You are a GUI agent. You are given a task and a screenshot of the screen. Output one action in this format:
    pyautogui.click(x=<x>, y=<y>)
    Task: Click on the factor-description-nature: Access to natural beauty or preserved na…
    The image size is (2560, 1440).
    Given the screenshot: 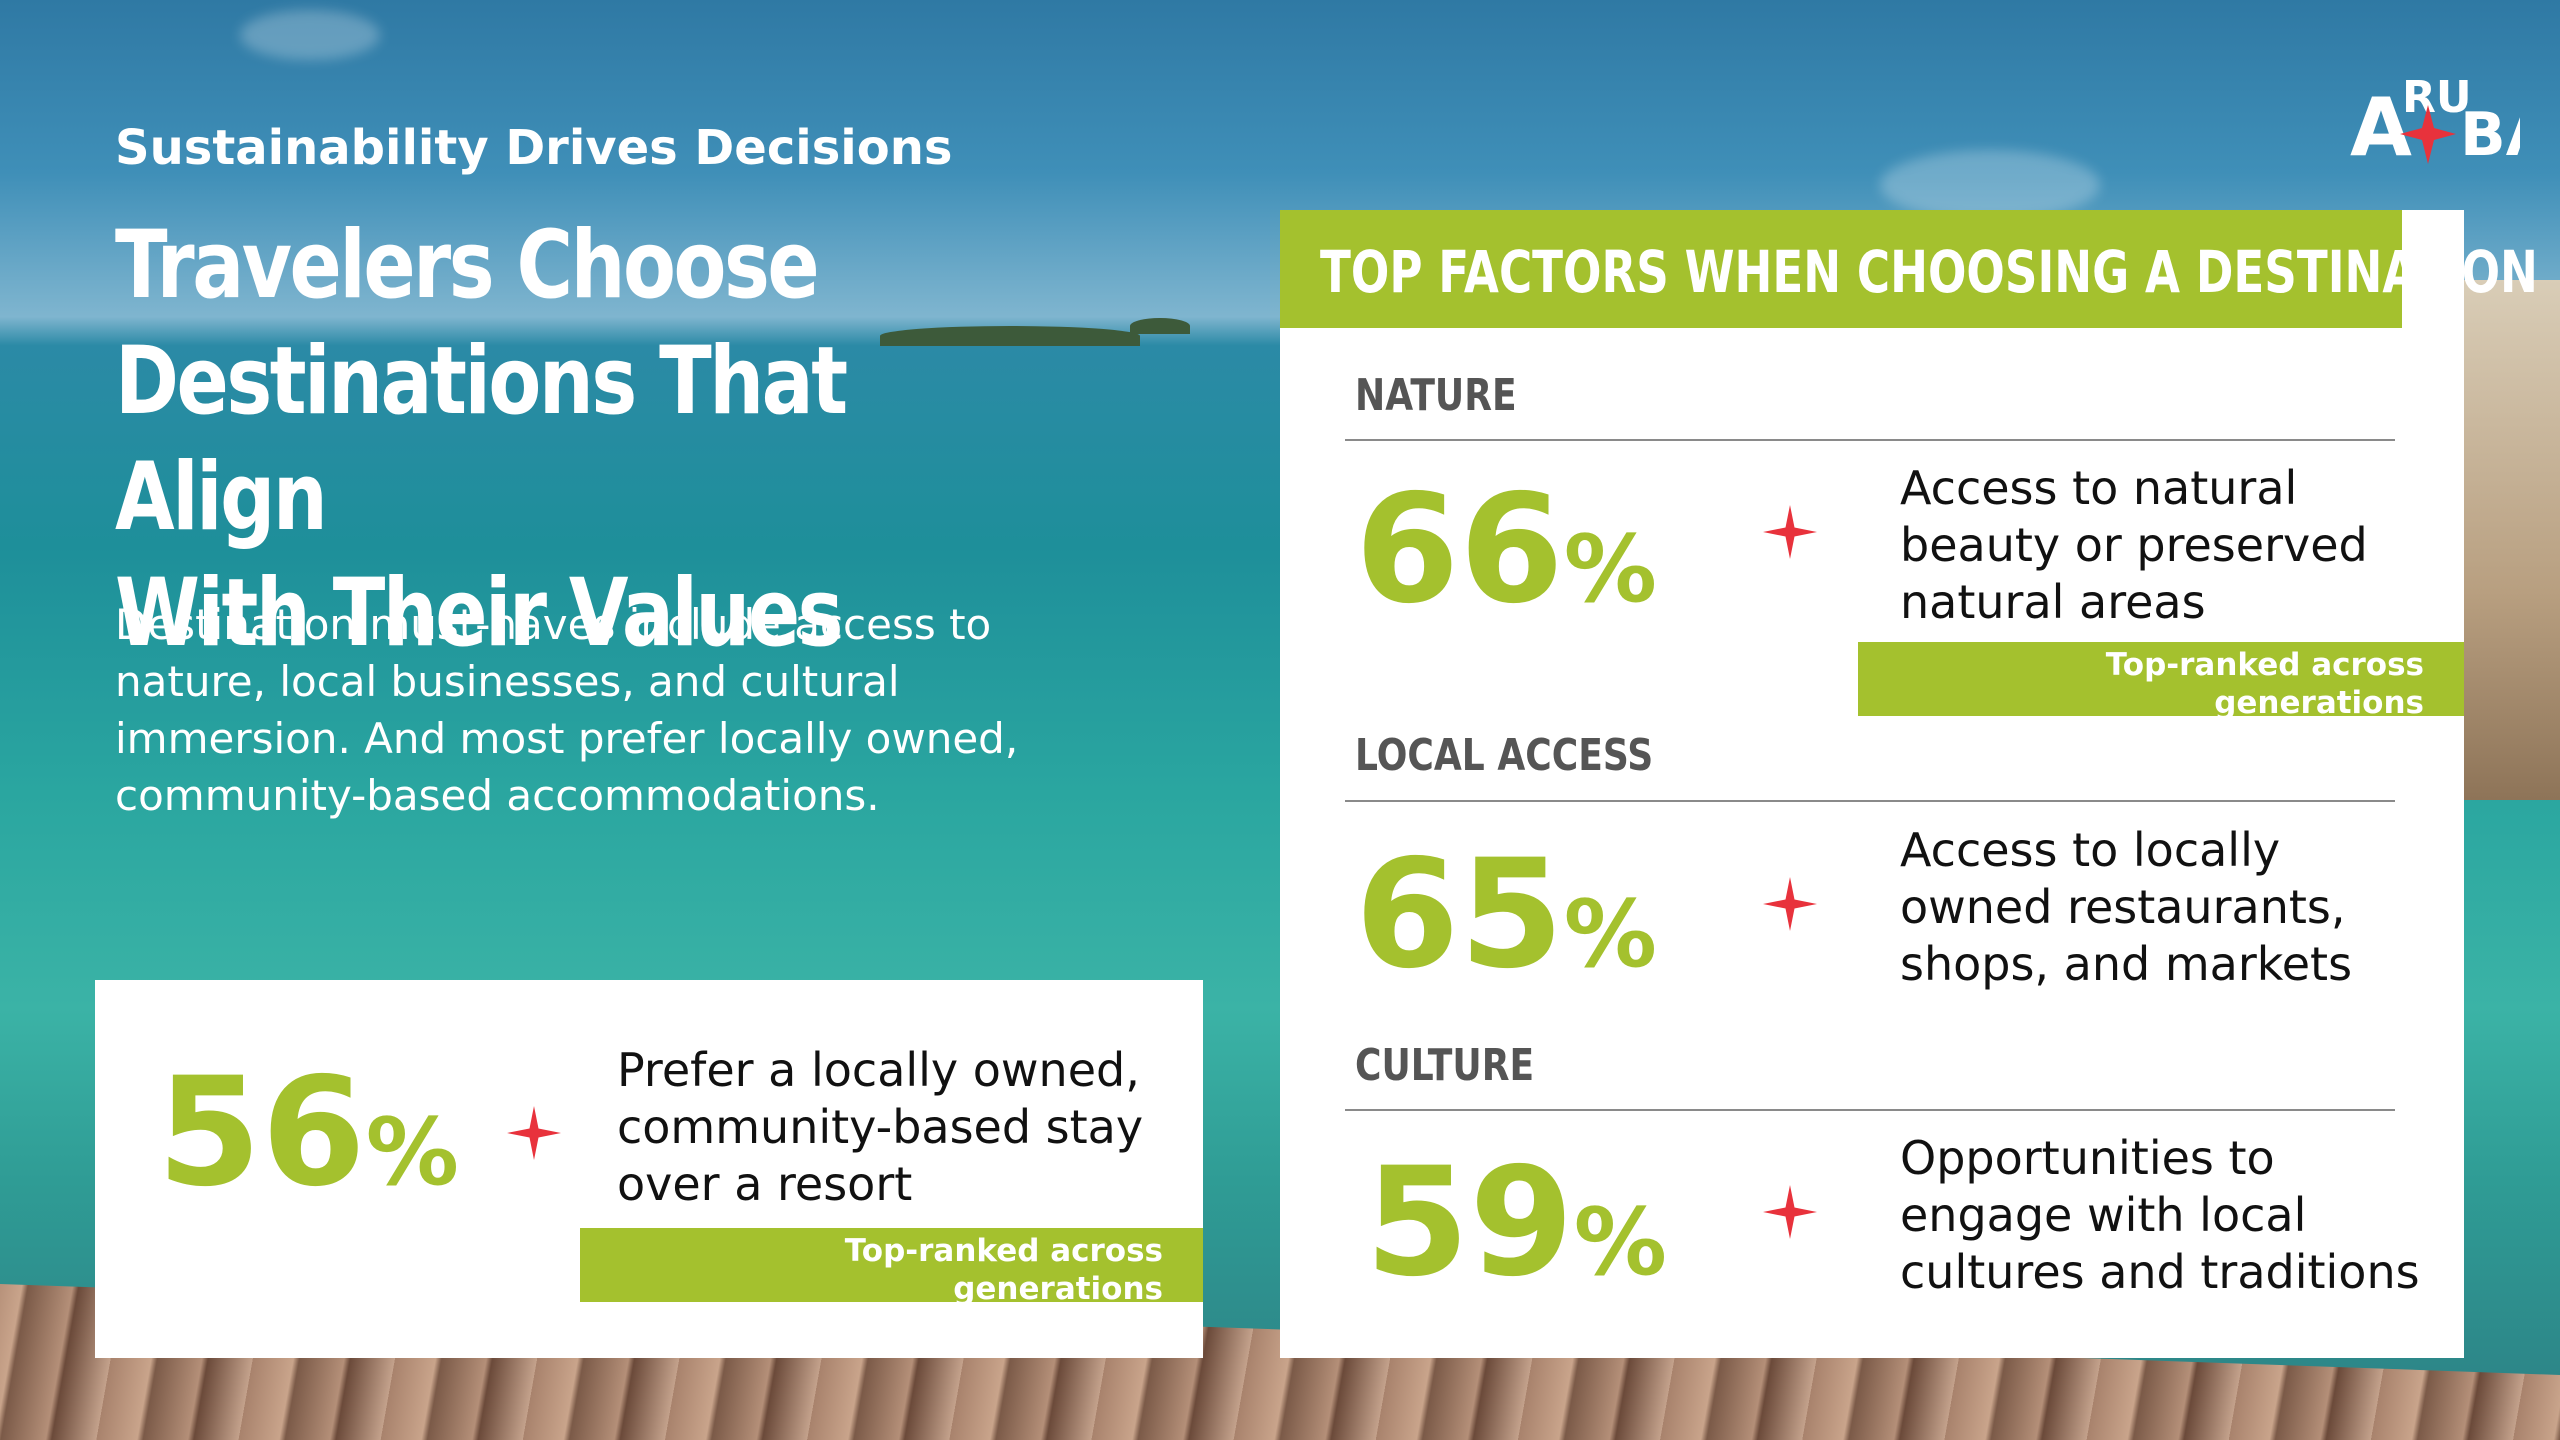 What is the action you would take?
    pyautogui.click(x=2134, y=545)
    